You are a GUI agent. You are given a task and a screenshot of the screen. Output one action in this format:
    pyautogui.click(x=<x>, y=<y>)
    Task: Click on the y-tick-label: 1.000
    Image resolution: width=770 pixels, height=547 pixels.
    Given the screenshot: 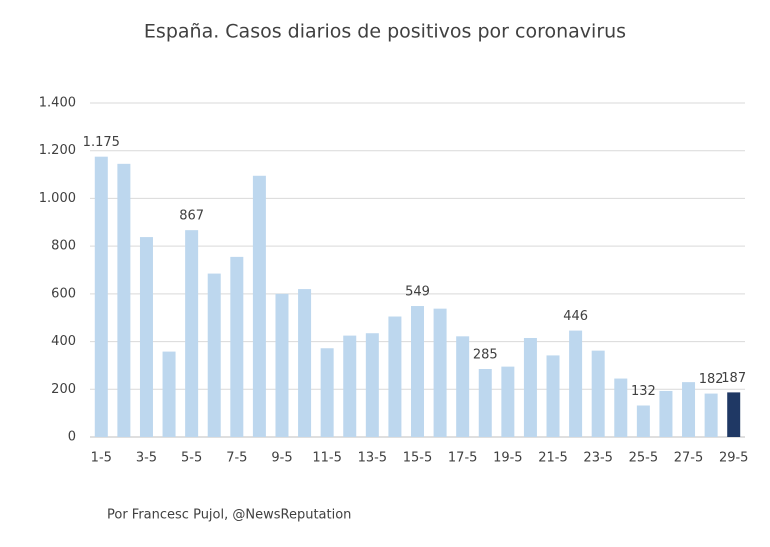 What is the action you would take?
    pyautogui.click(x=57, y=198)
    